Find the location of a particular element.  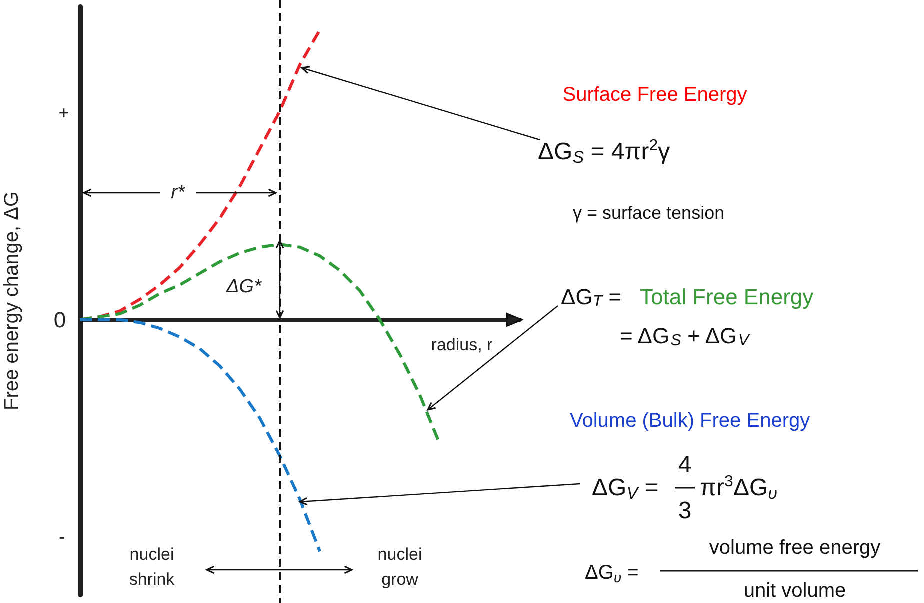

text: Surface Free Energy is located at coordinates (655, 95).